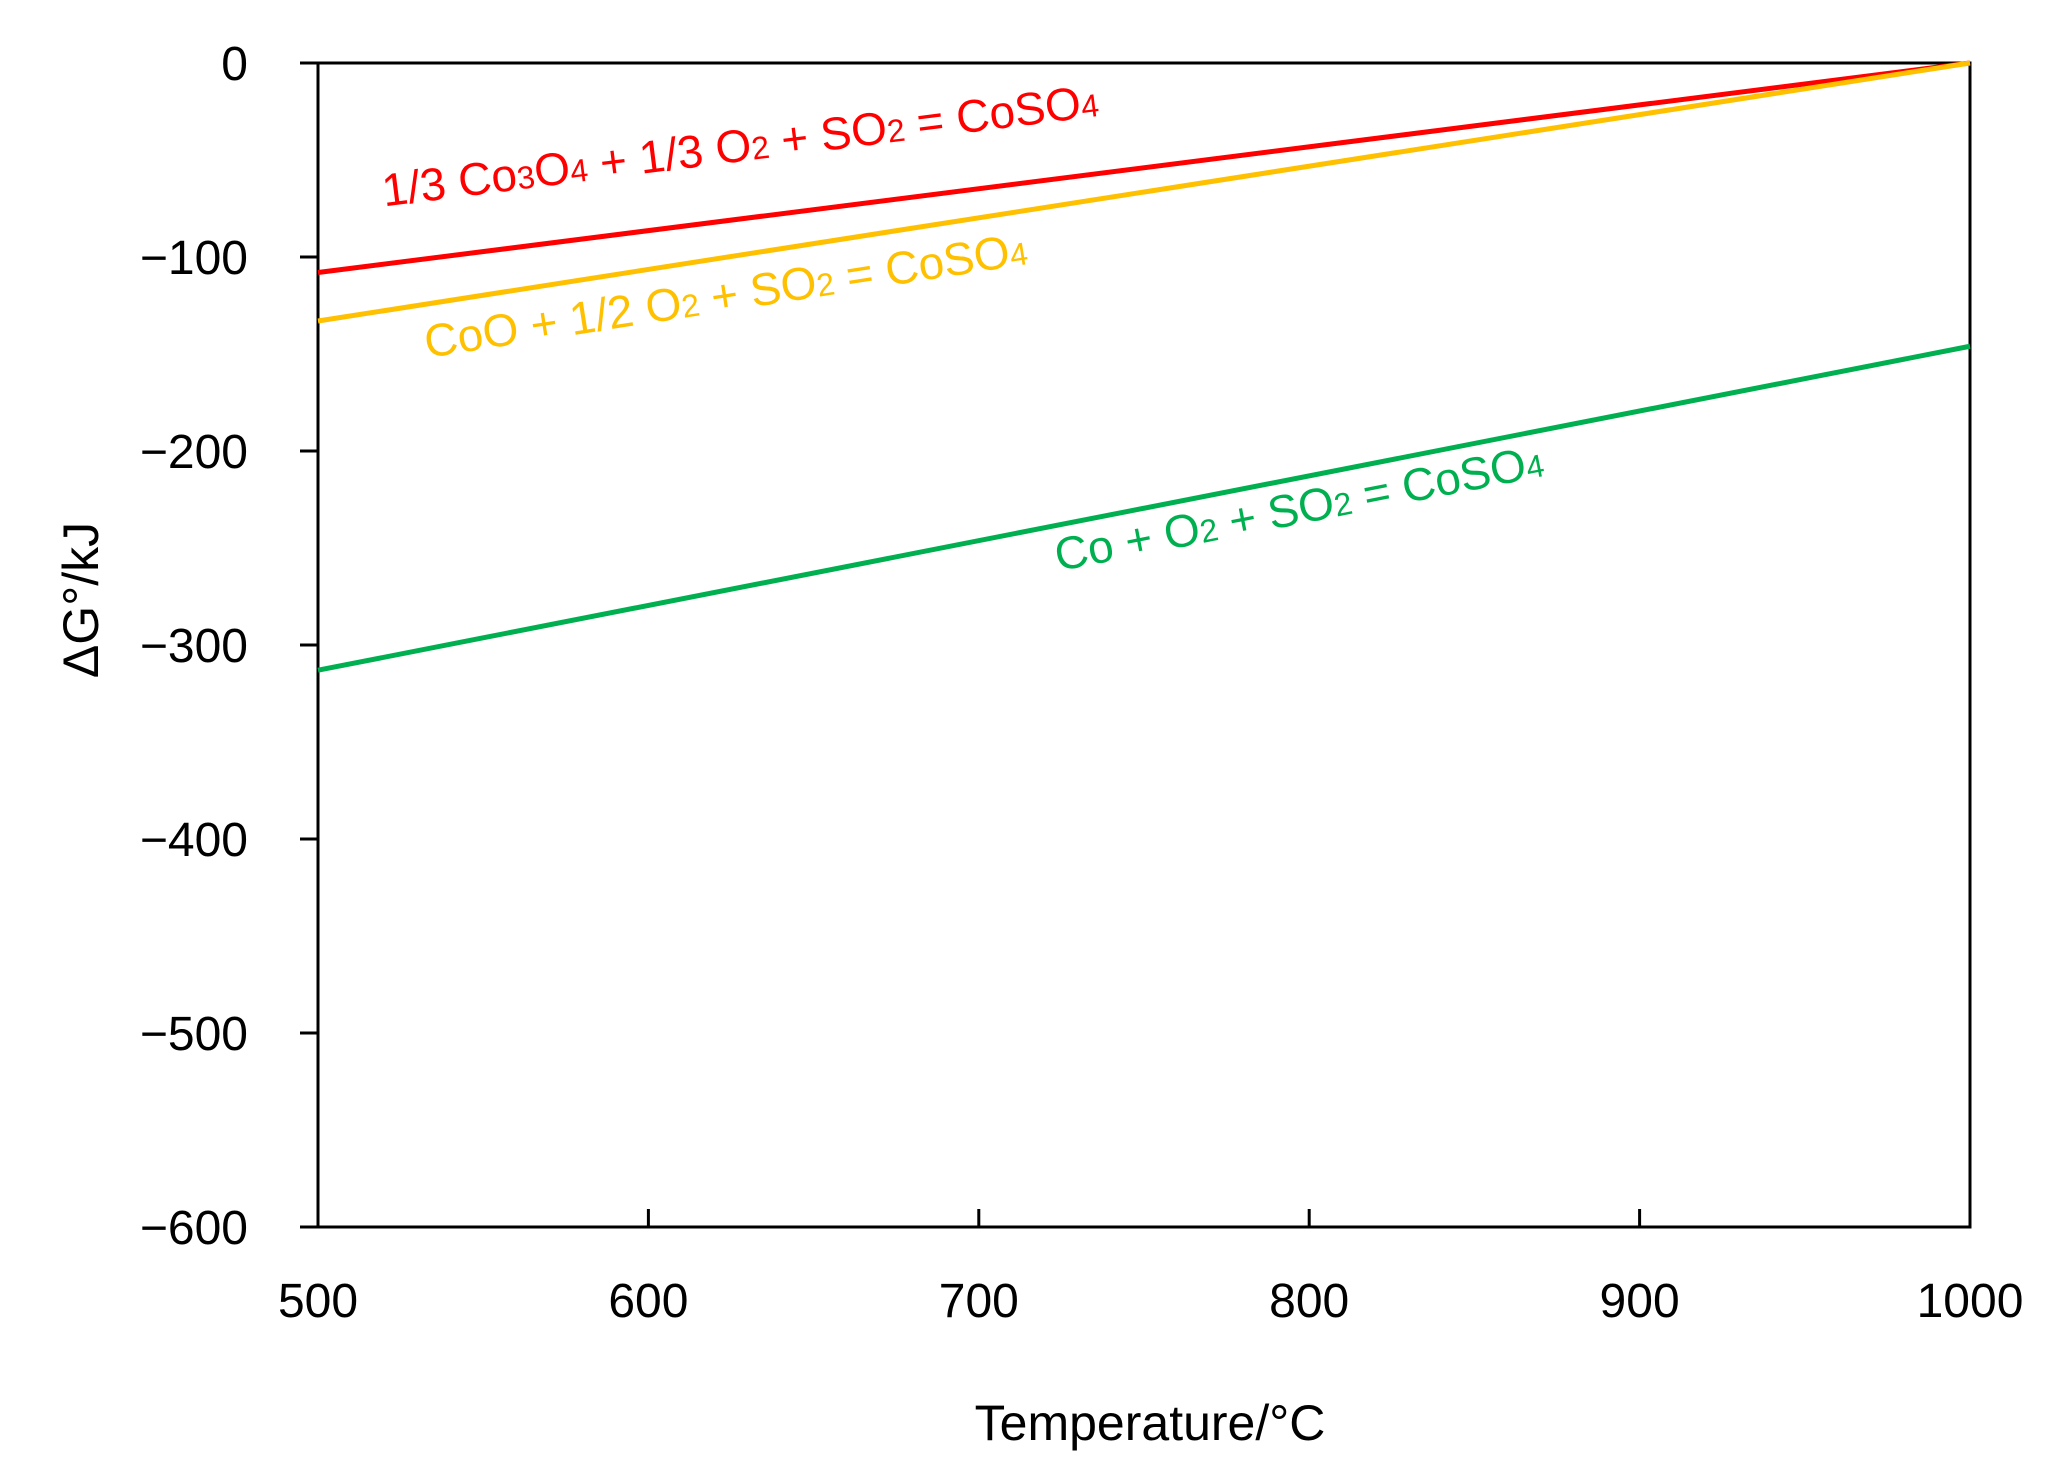 The height and width of the screenshot is (1475, 2060). I want to click on y-tick-label: −500, so click(194, 1034).